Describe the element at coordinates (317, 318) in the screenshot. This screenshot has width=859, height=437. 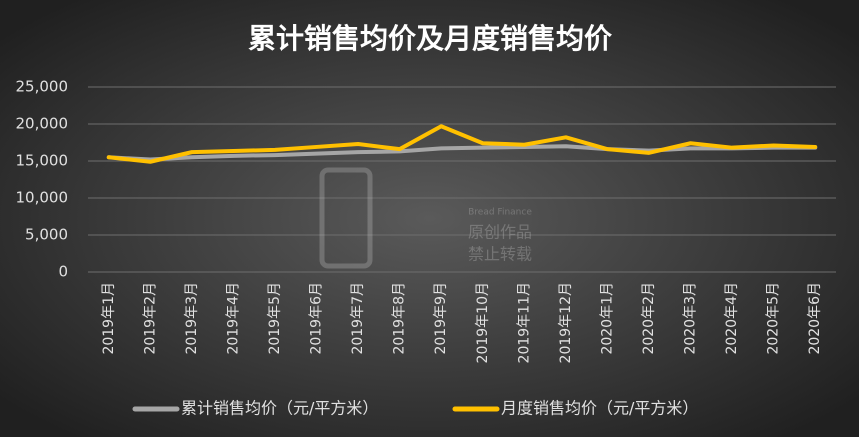
I see `x-tick-label: 2019年6月` at that location.